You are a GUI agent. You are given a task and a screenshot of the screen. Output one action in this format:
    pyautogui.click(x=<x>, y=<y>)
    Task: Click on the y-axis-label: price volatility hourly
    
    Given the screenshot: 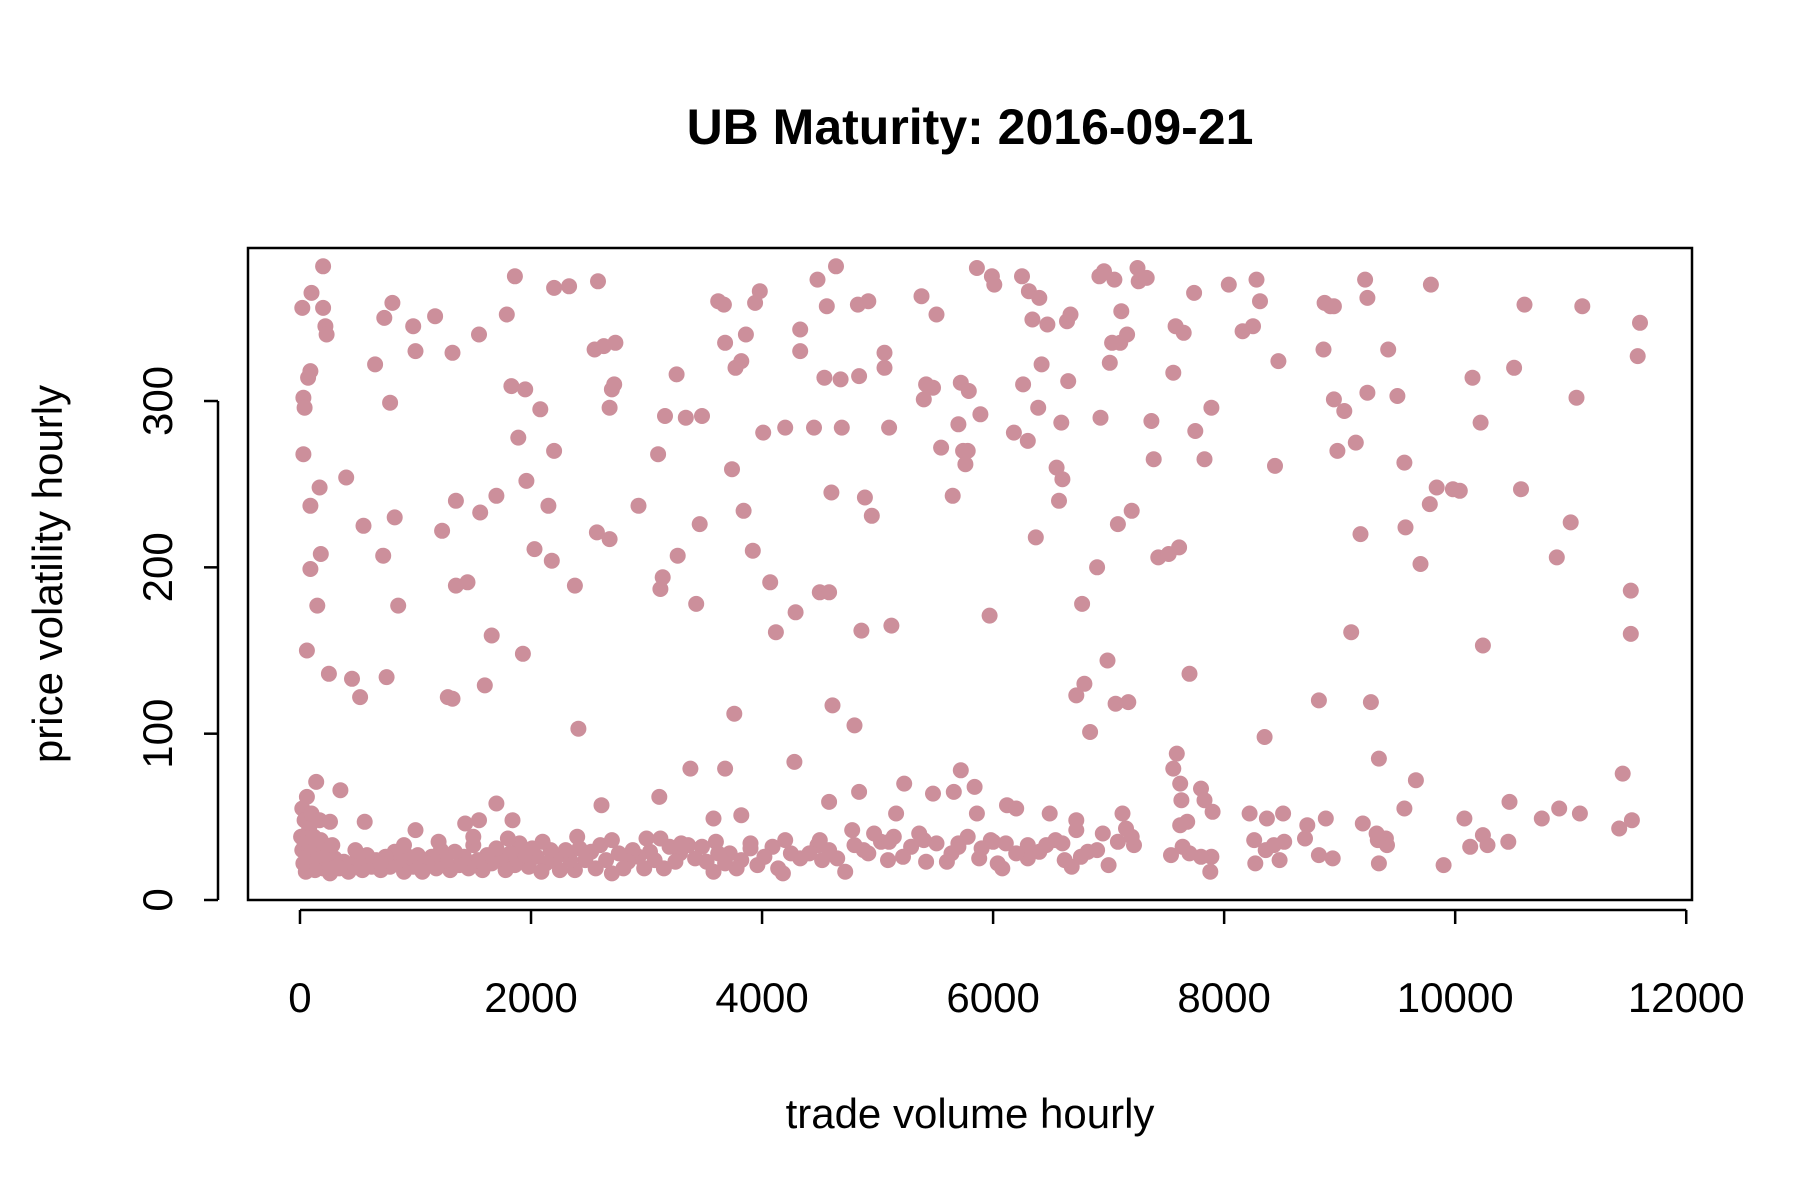 What is the action you would take?
    pyautogui.click(x=47, y=574)
    